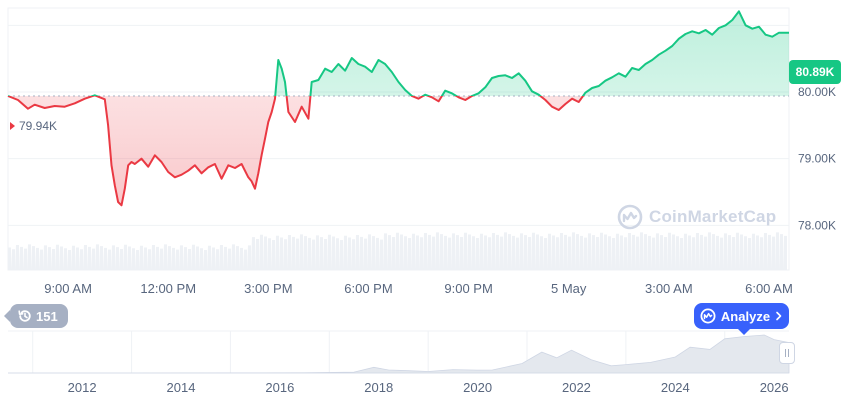 Image resolution: width=860 pixels, height=401 pixels. I want to click on open-price-label: 79.94K, so click(34, 126).